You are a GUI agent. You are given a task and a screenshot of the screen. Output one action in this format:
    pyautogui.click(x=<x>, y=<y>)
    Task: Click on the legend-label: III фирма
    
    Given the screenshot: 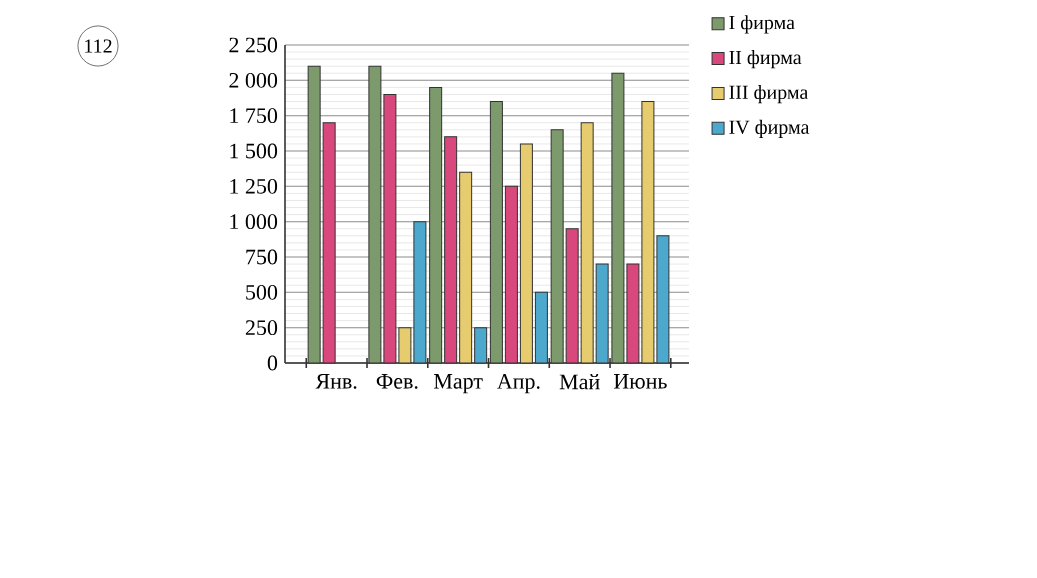 What is the action you would take?
    pyautogui.click(x=769, y=94)
    